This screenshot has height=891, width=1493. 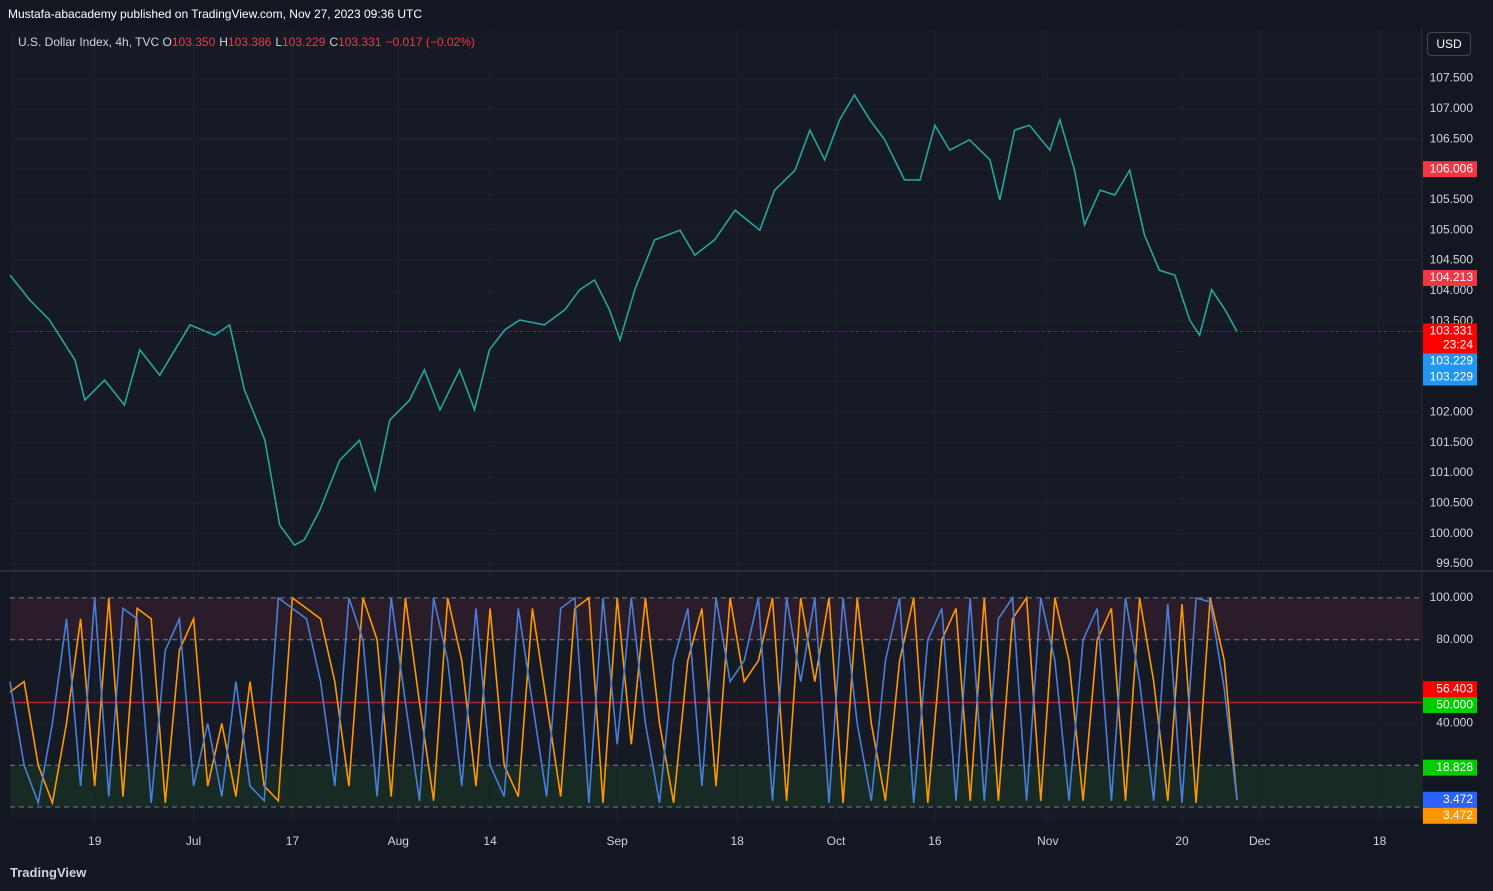 I want to click on ohlc-key: H, so click(x=223, y=42).